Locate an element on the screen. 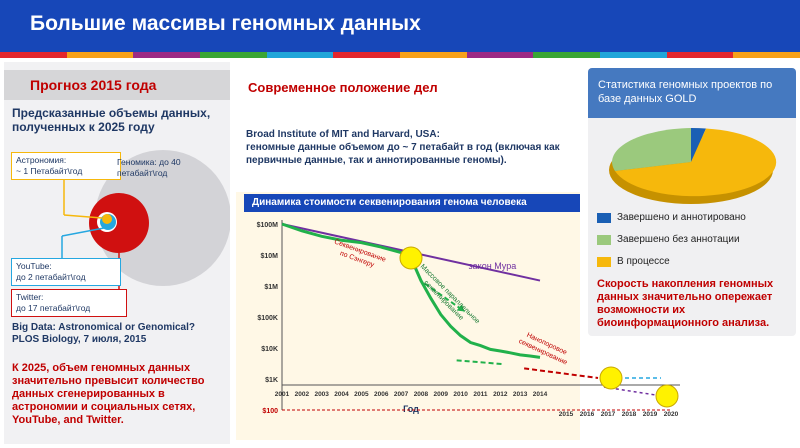 This screenshot has width=800, height=448. nano-trend-arrow is located at coordinates (561, 373).